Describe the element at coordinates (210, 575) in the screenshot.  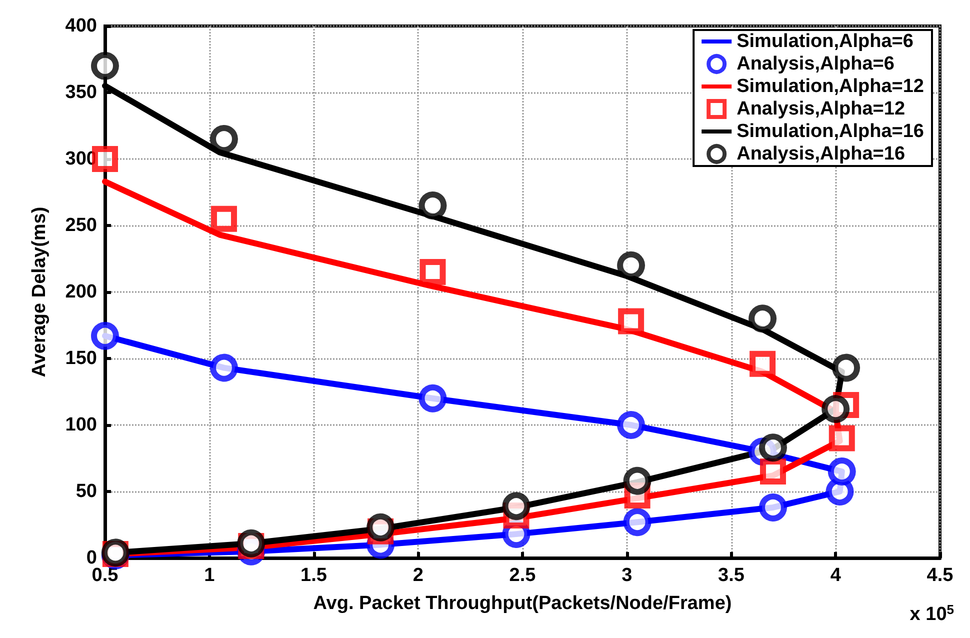
I see `x-tick-label: 1` at that location.